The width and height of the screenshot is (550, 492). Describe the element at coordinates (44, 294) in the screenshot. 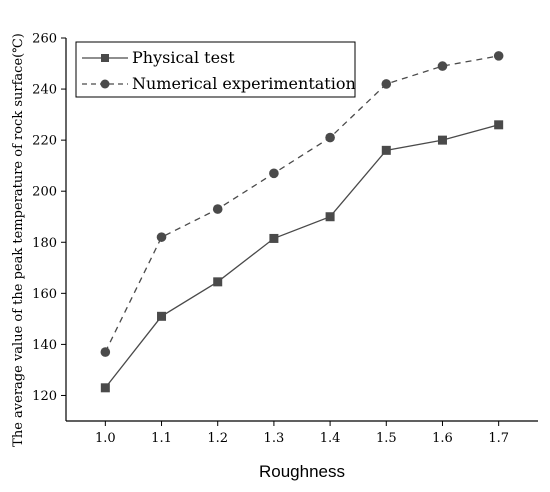

I see `y-tick-label: 160` at that location.